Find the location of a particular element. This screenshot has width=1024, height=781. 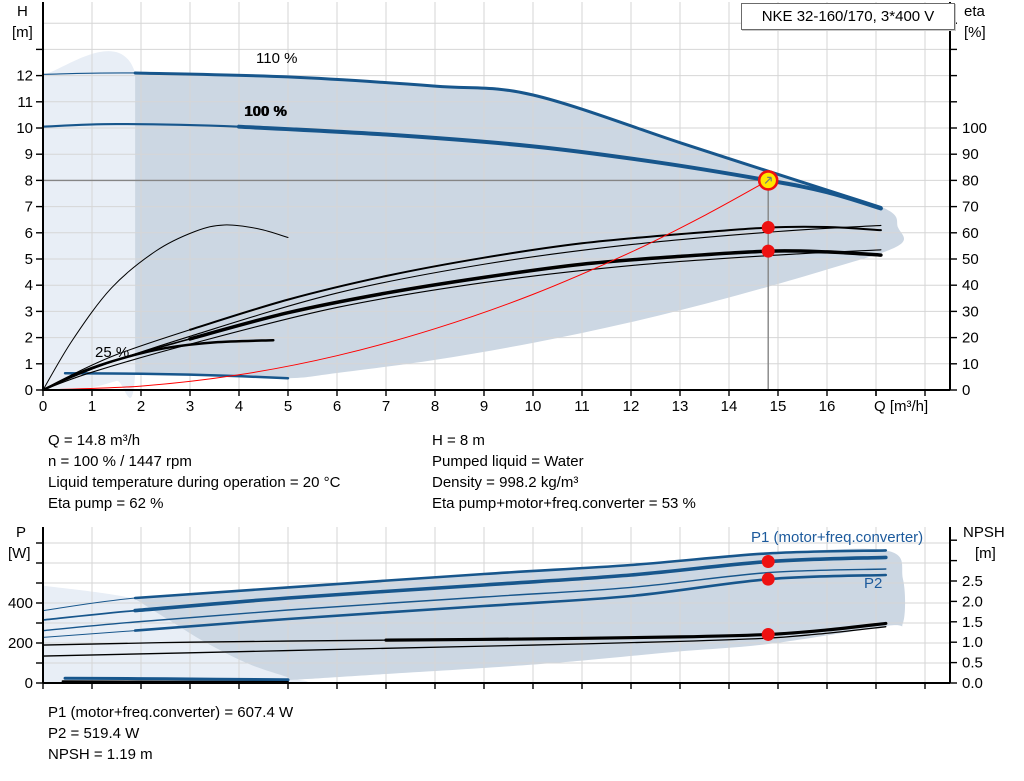

h-label: 8 is located at coordinates (29, 180).